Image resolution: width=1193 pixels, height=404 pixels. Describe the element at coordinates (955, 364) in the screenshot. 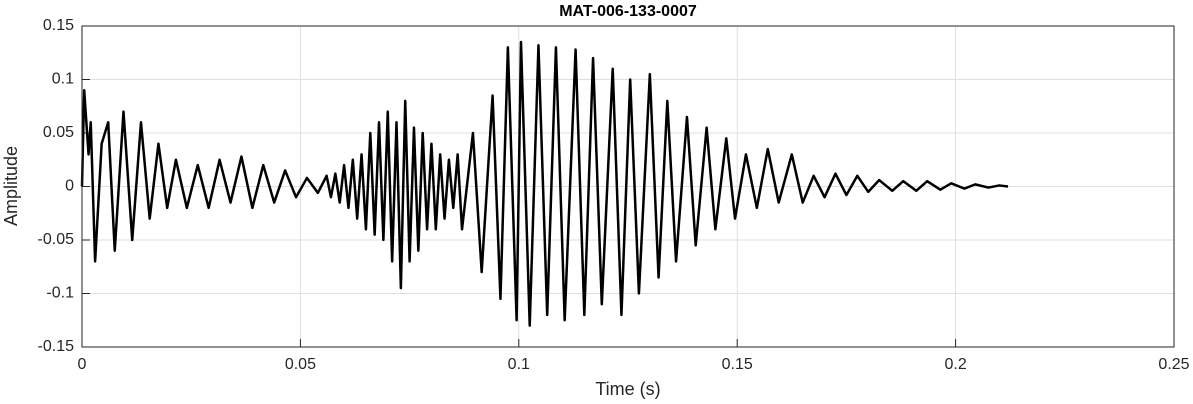

I see `x-tick-label: 0.2` at that location.